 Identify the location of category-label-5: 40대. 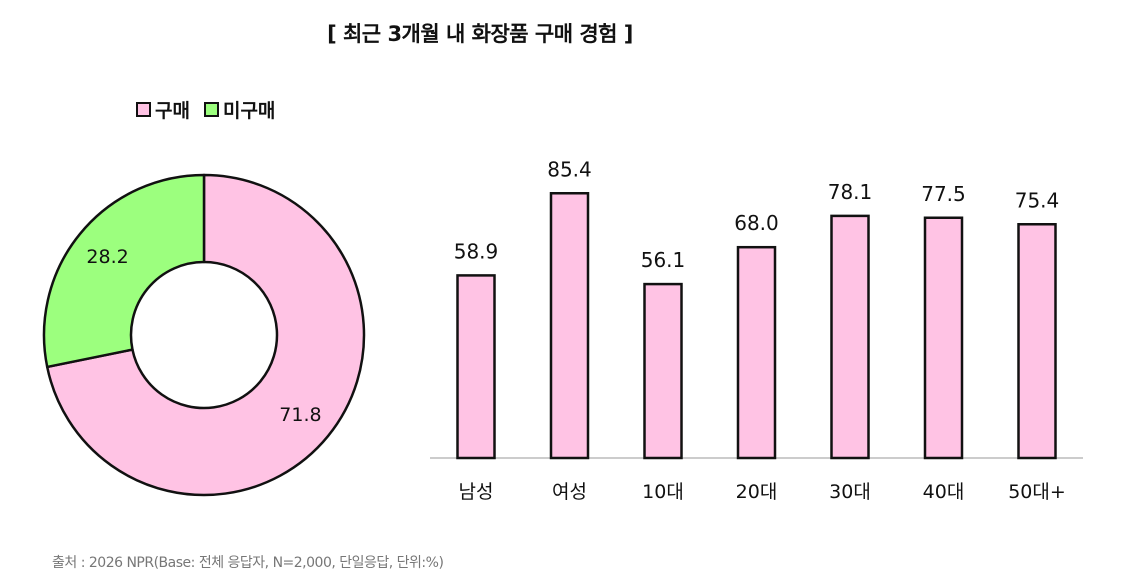
(944, 492).